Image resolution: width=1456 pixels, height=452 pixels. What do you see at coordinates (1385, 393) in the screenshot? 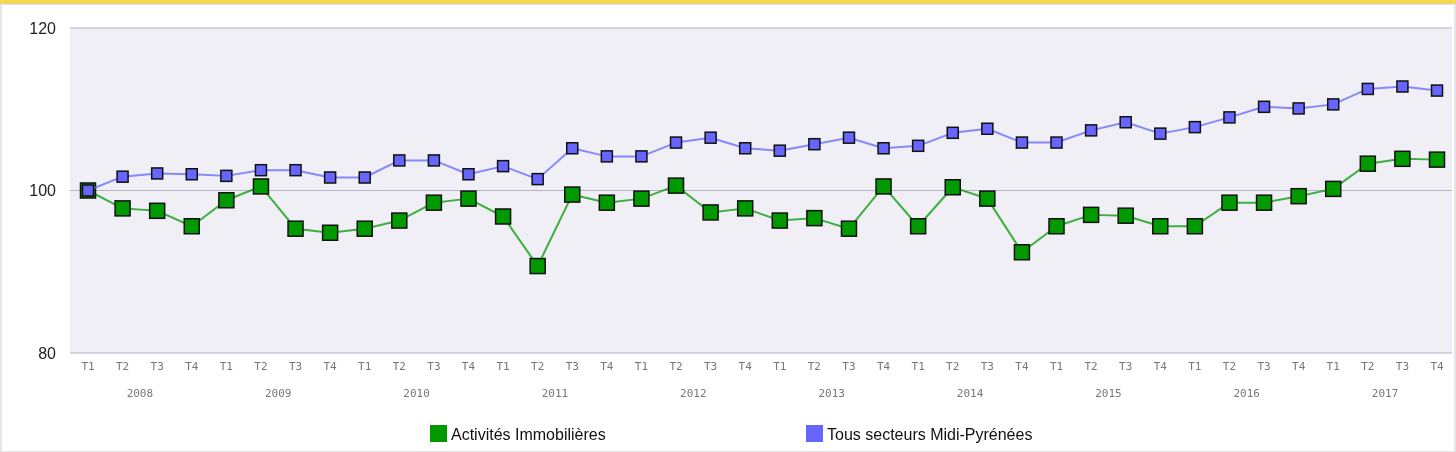
I see `text: 2017` at bounding box center [1385, 393].